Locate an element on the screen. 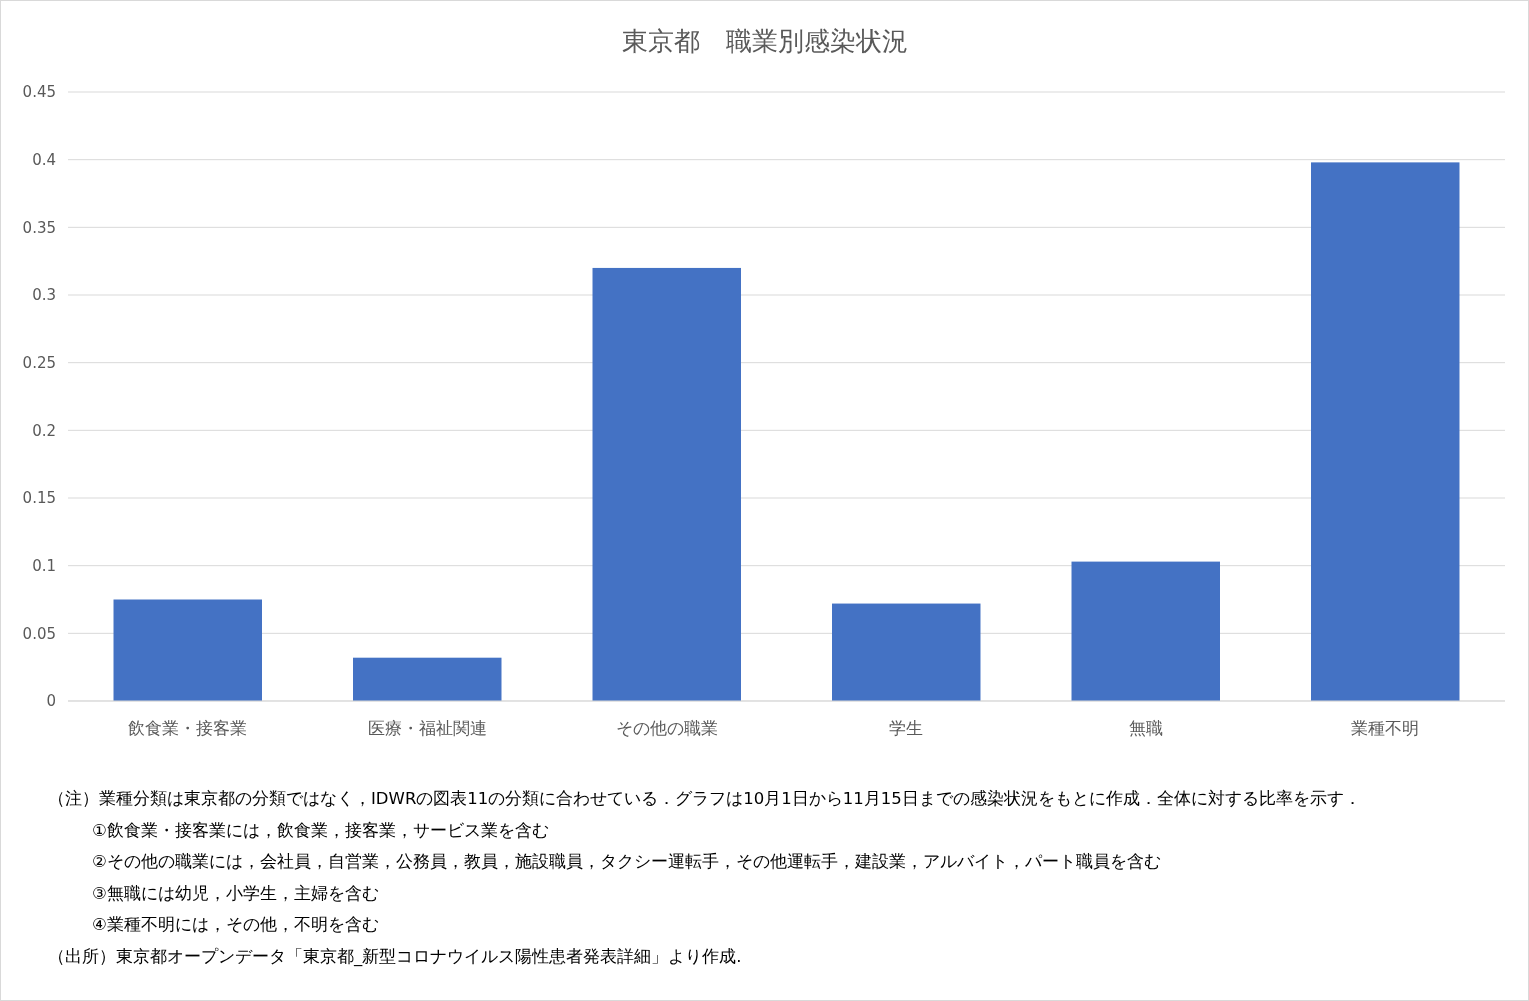 This screenshot has width=1529, height=1001. y-tick-label: 0.2 is located at coordinates (44, 430).